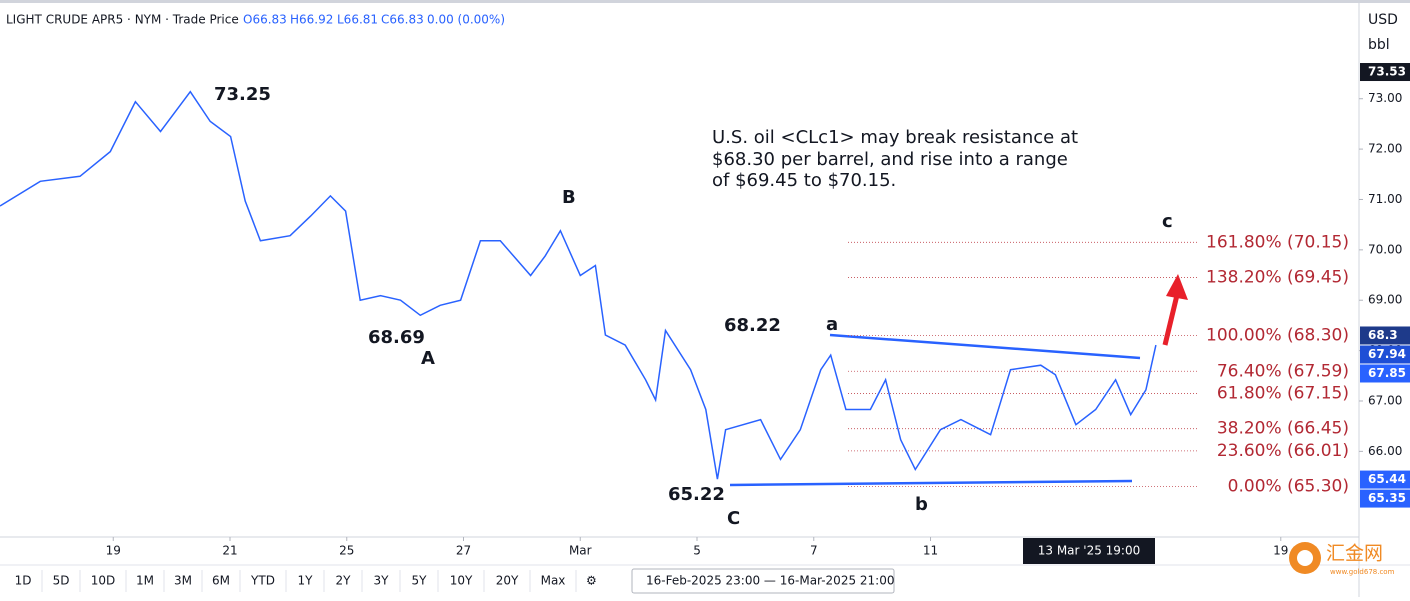 This screenshot has width=1410, height=601. I want to click on wave-label: A, so click(428, 358).